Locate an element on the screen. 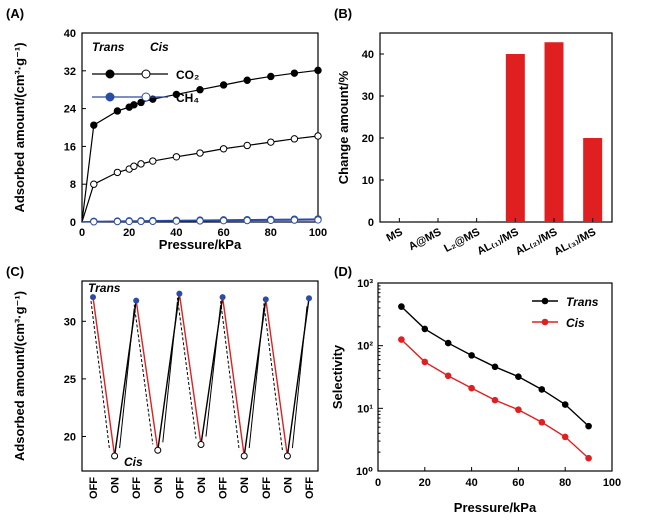 This screenshot has width=649, height=526. panel-a-frame is located at coordinates (200, 127).